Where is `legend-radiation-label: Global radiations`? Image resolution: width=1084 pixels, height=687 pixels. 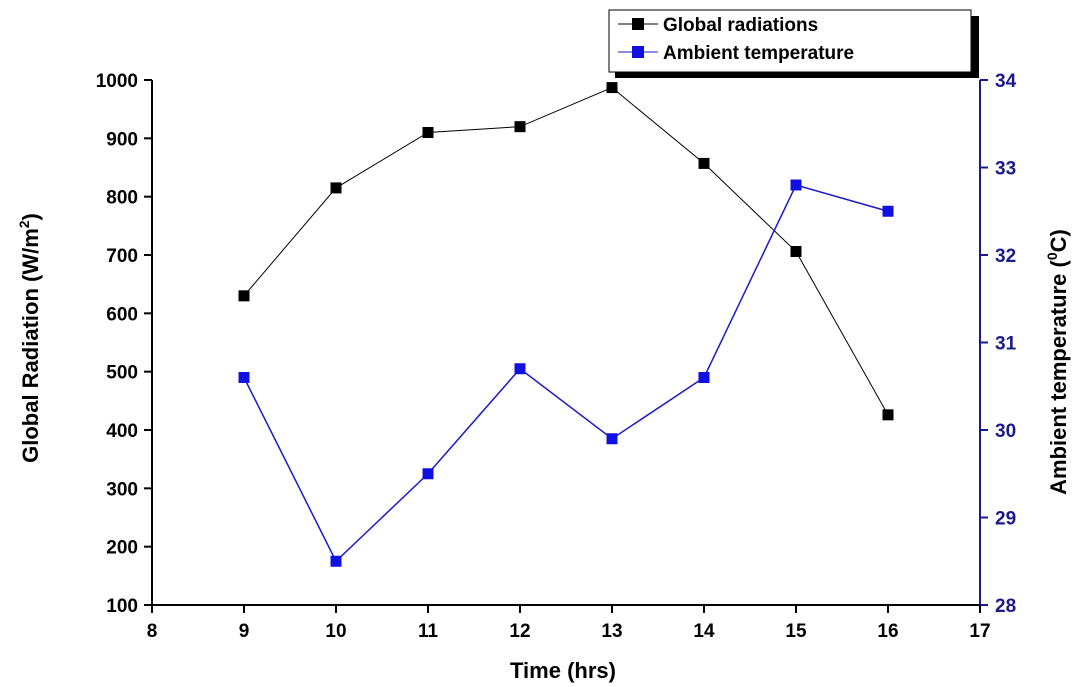 legend-radiation-label: Global radiations is located at coordinates (740, 25).